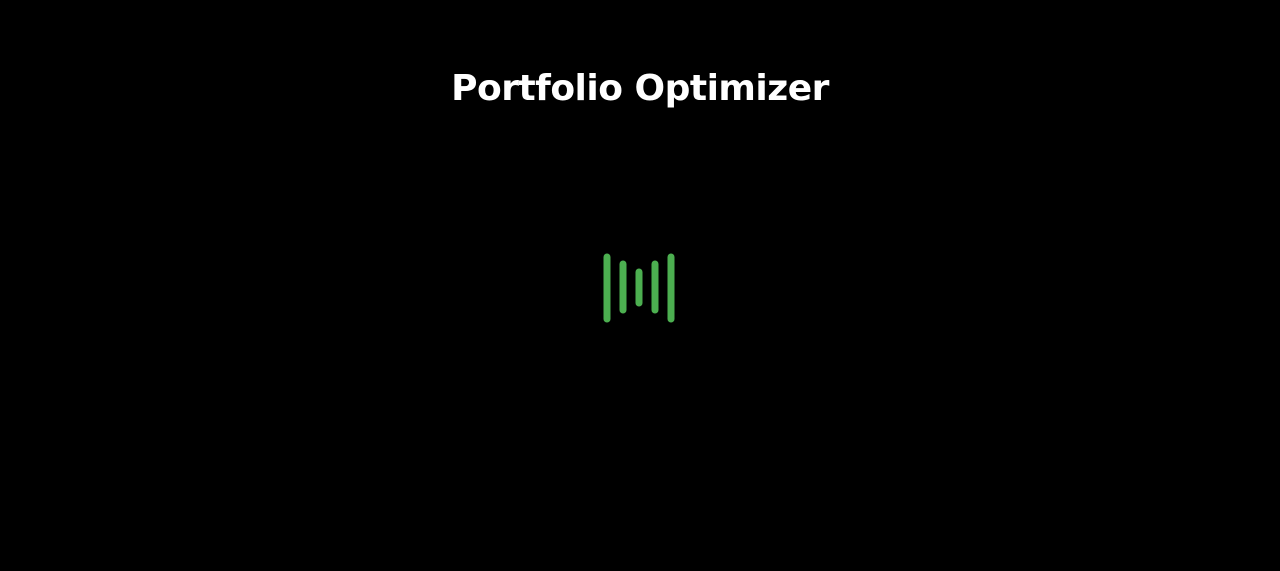 Image resolution: width=1280 pixels, height=571 pixels. I want to click on loading-bars-icon, so click(639, 288).